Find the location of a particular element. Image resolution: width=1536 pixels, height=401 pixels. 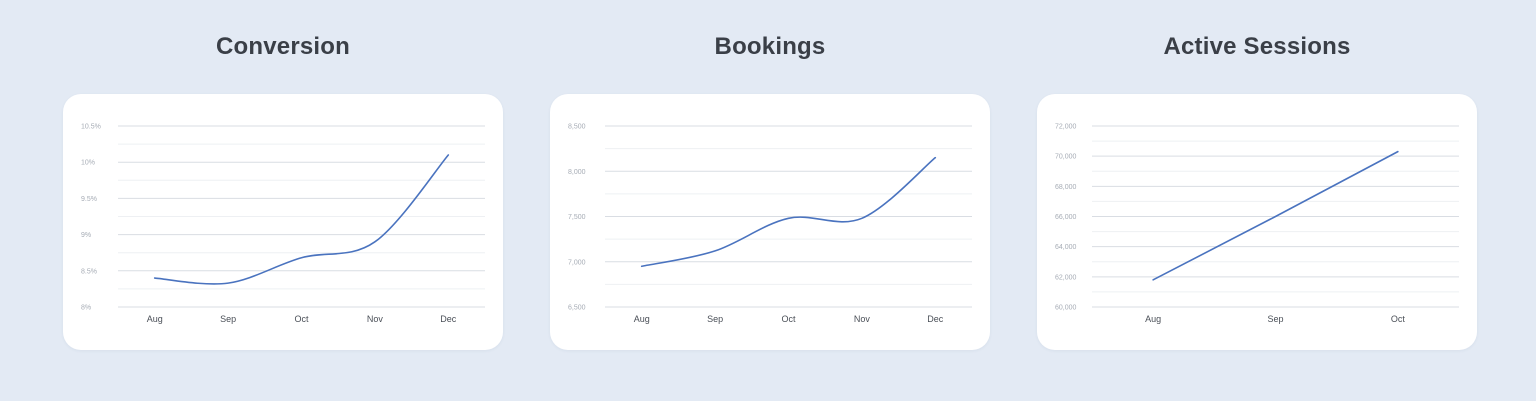

y-tick-label: 8,000 is located at coordinates (577, 172).